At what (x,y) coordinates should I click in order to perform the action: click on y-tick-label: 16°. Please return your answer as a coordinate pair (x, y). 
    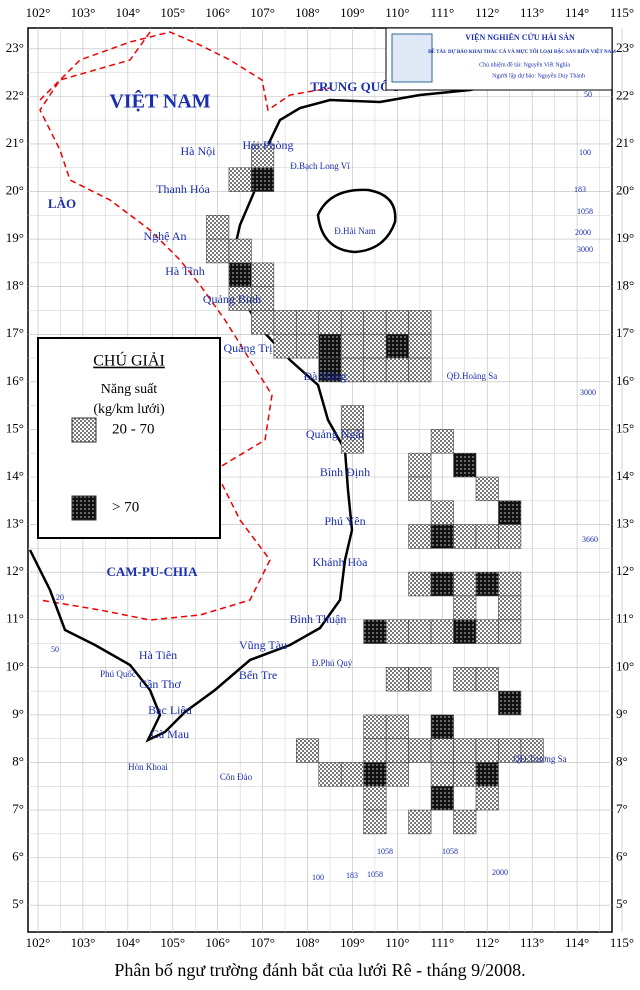
    Looking at the image, I should click on (625, 380).